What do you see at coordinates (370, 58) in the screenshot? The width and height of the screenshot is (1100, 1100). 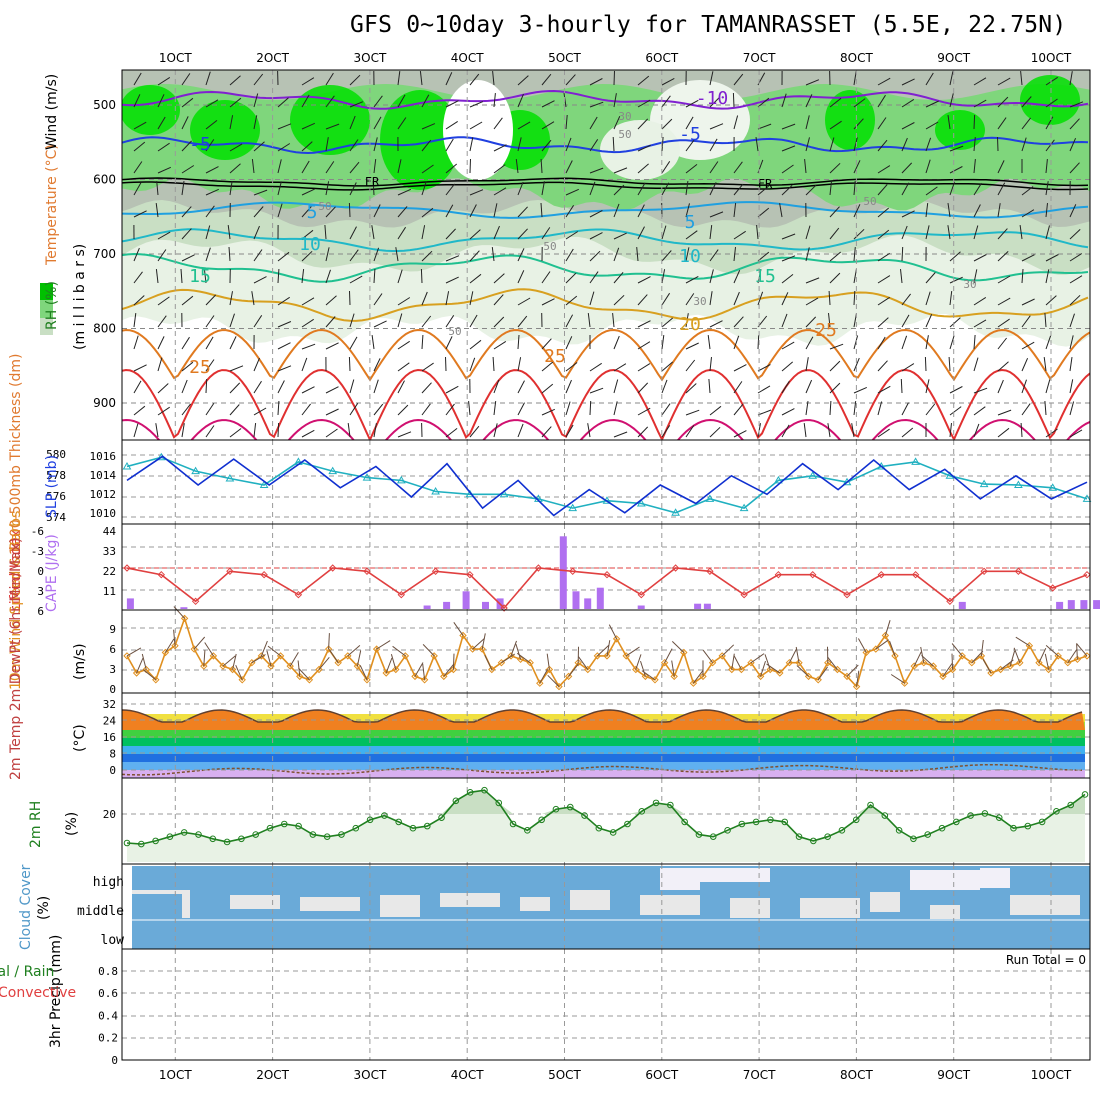 I see `x-tick-label-top: 3OCT` at bounding box center [370, 58].